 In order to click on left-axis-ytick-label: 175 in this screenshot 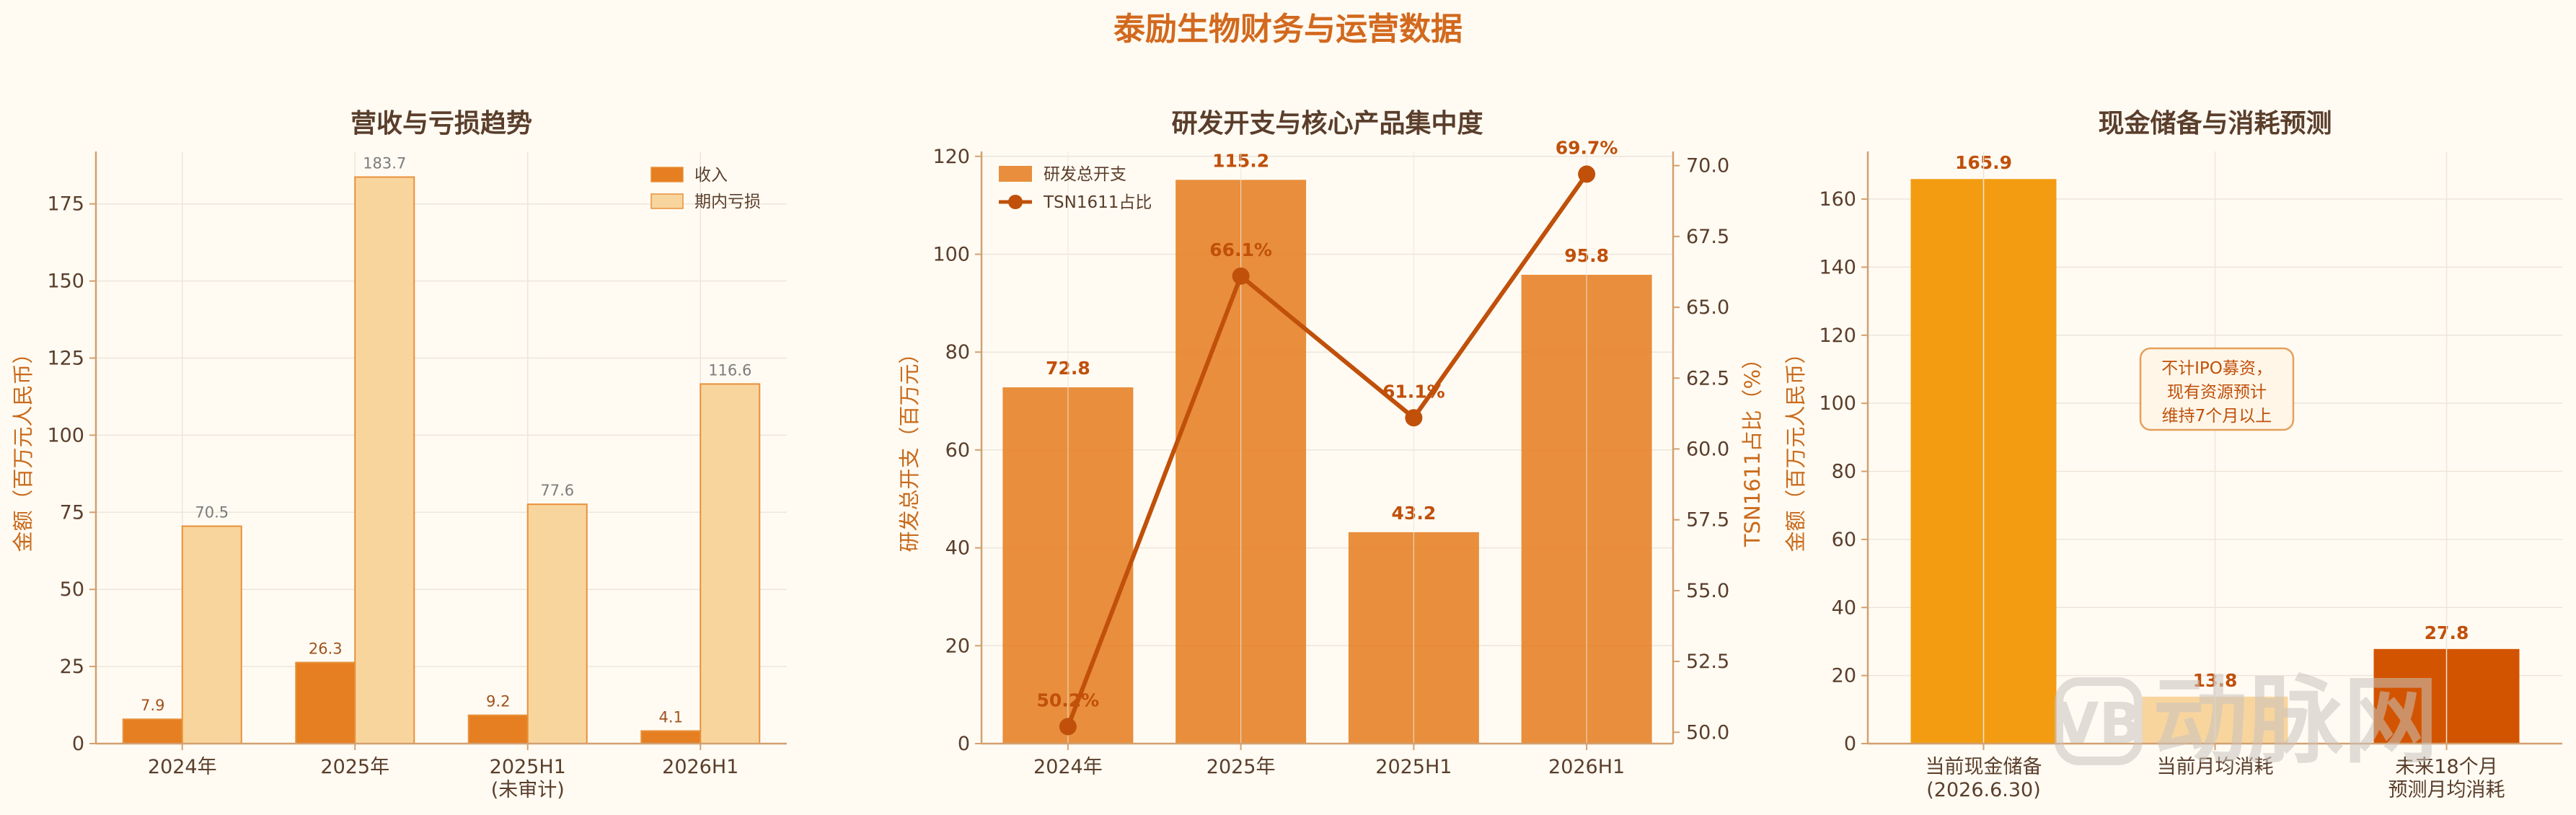, I will do `click(65, 204)`.